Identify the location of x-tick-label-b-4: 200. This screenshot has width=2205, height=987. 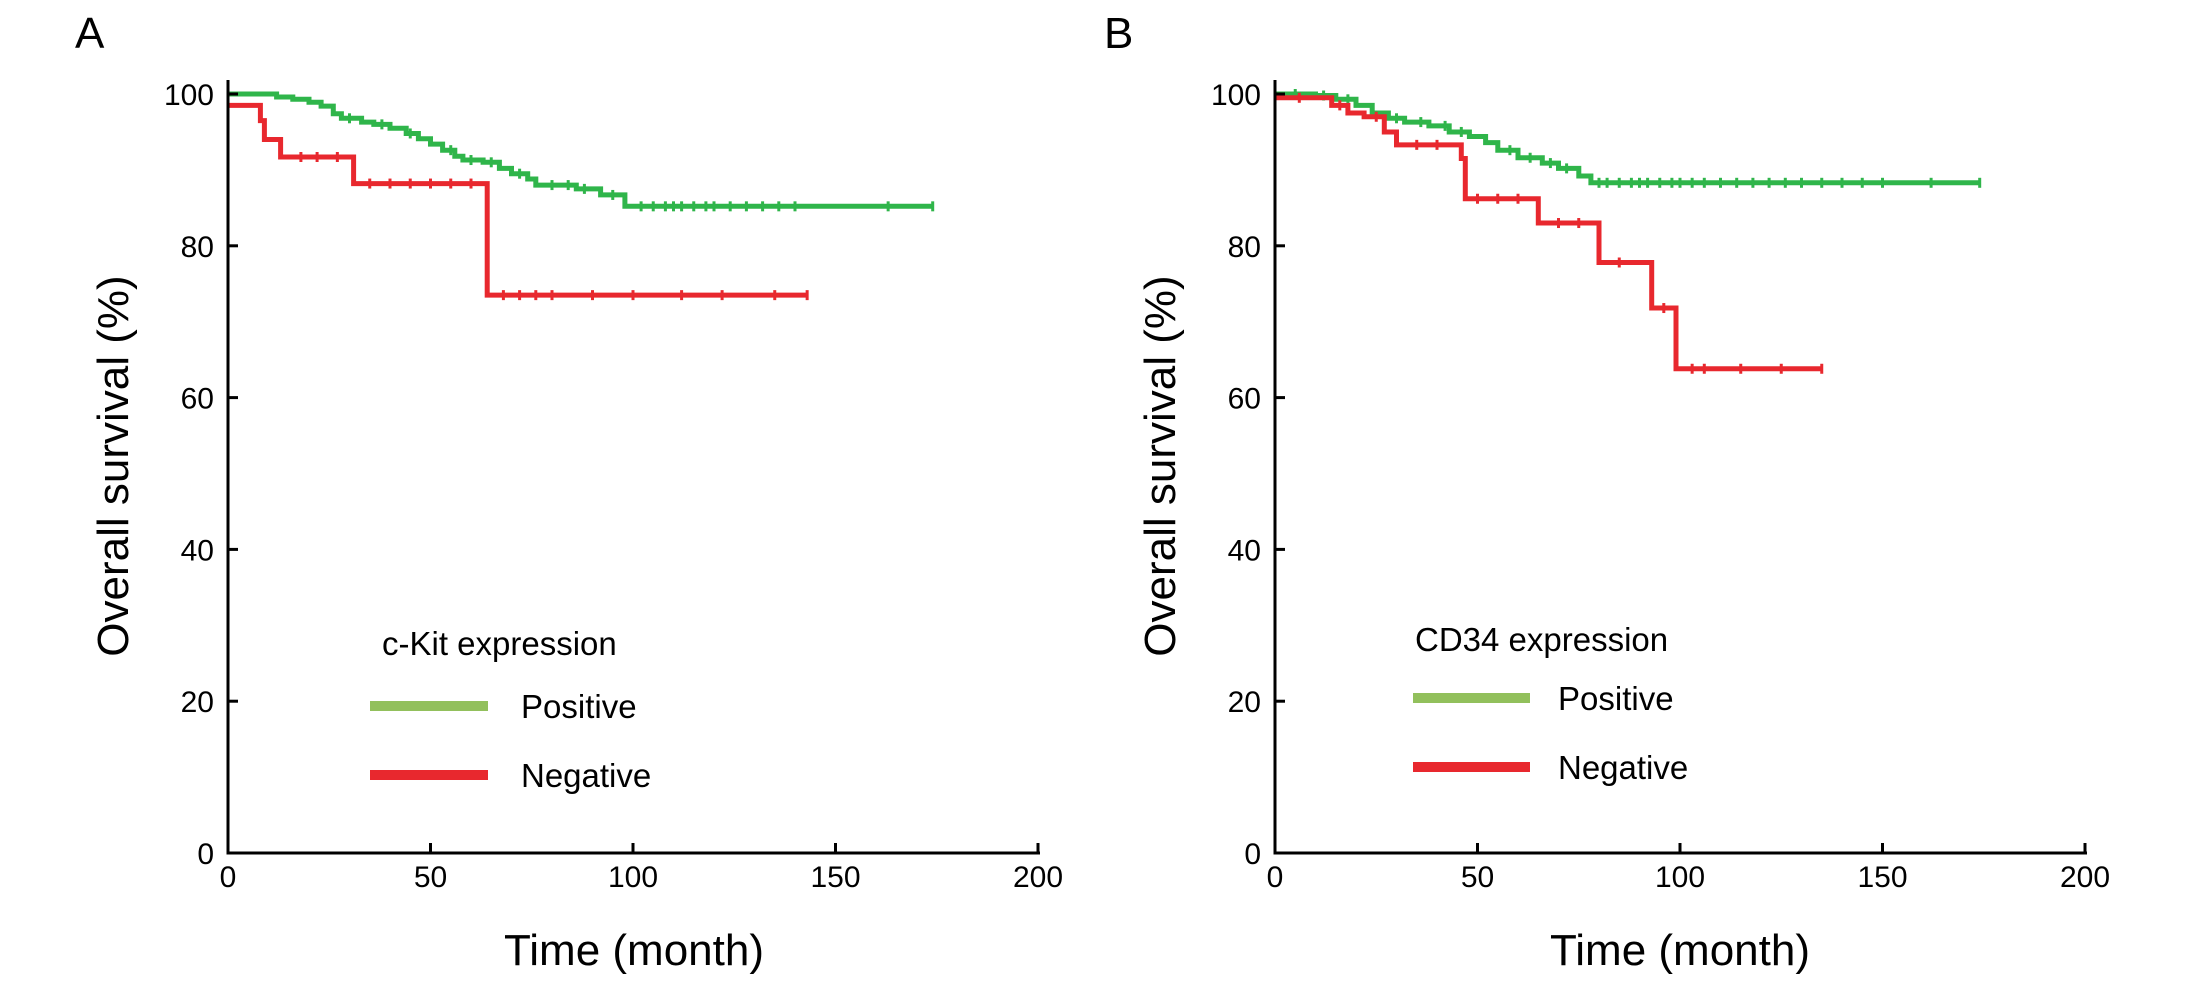
(2085, 877).